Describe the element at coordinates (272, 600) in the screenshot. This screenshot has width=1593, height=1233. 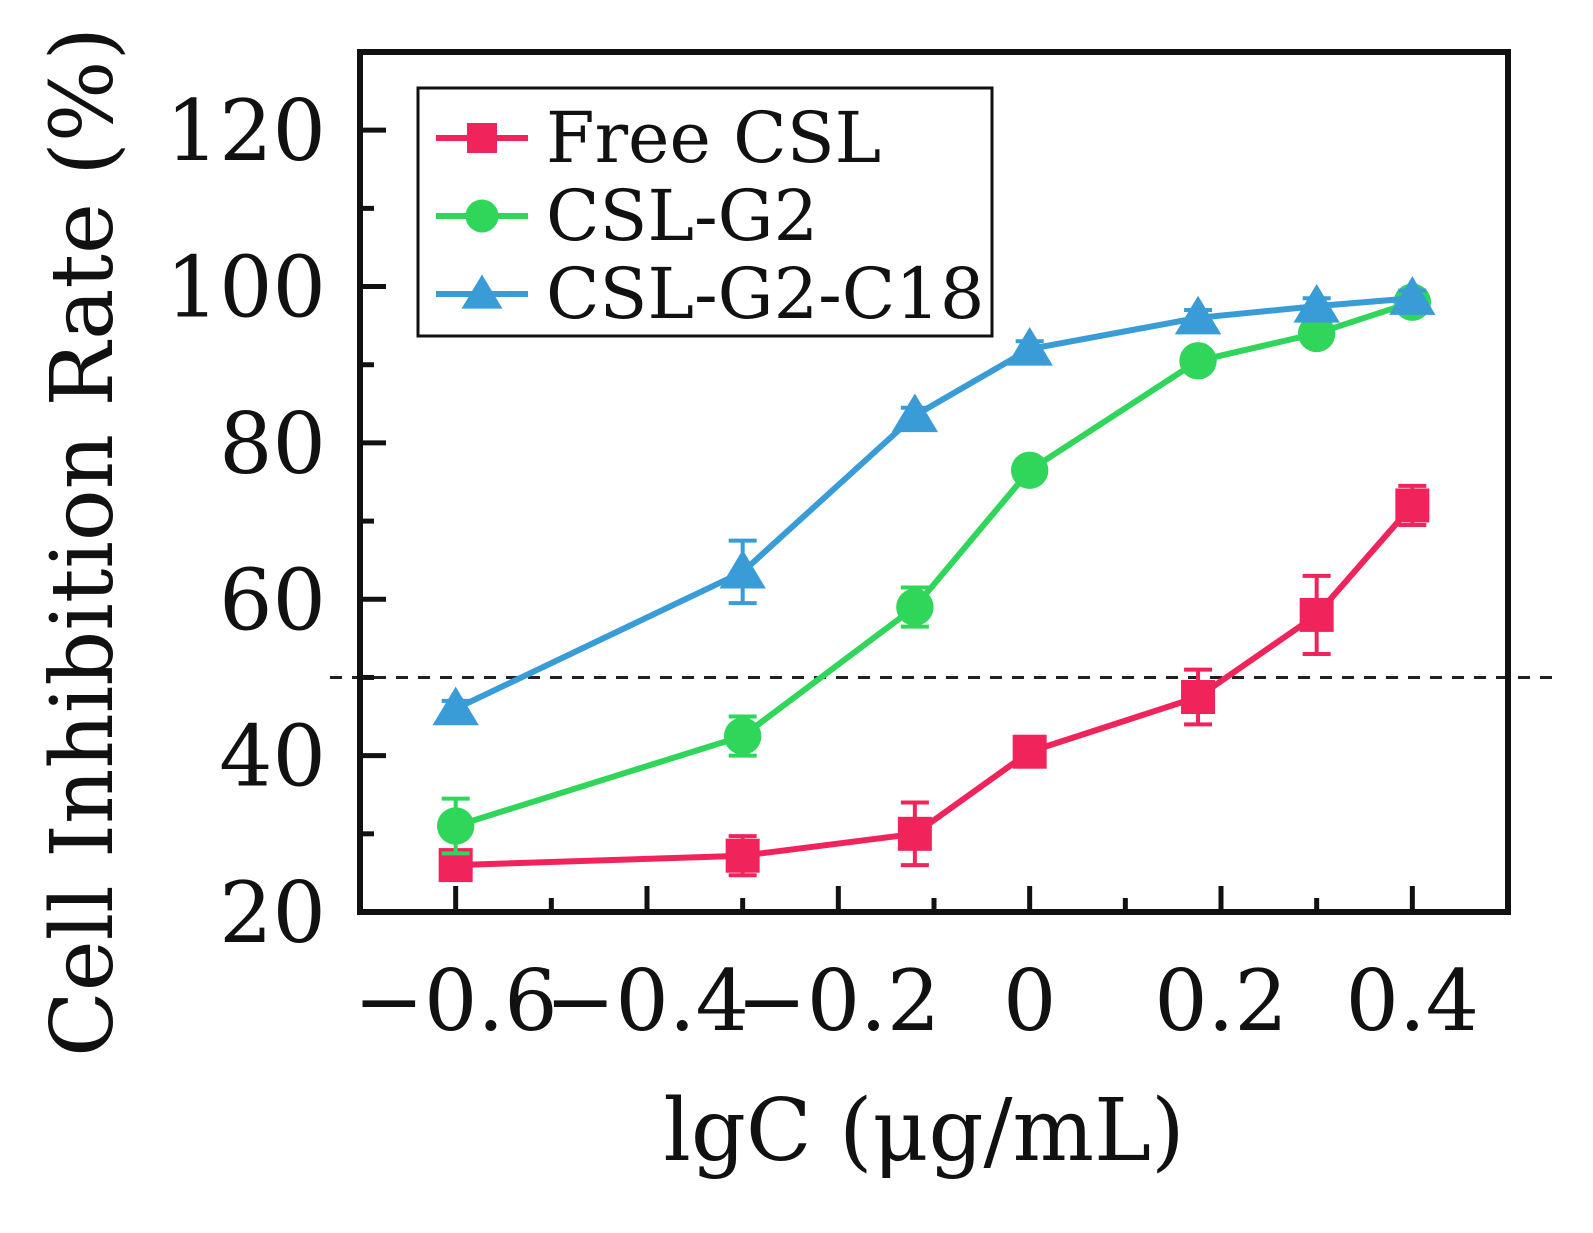
I see `y-tick-label: 60` at that location.